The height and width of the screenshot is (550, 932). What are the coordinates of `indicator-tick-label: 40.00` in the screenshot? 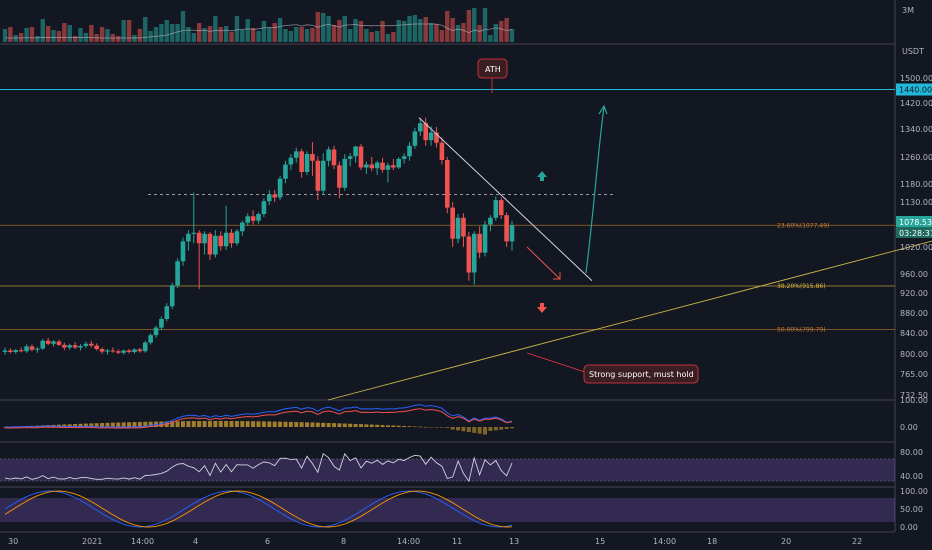 It's located at (911, 476).